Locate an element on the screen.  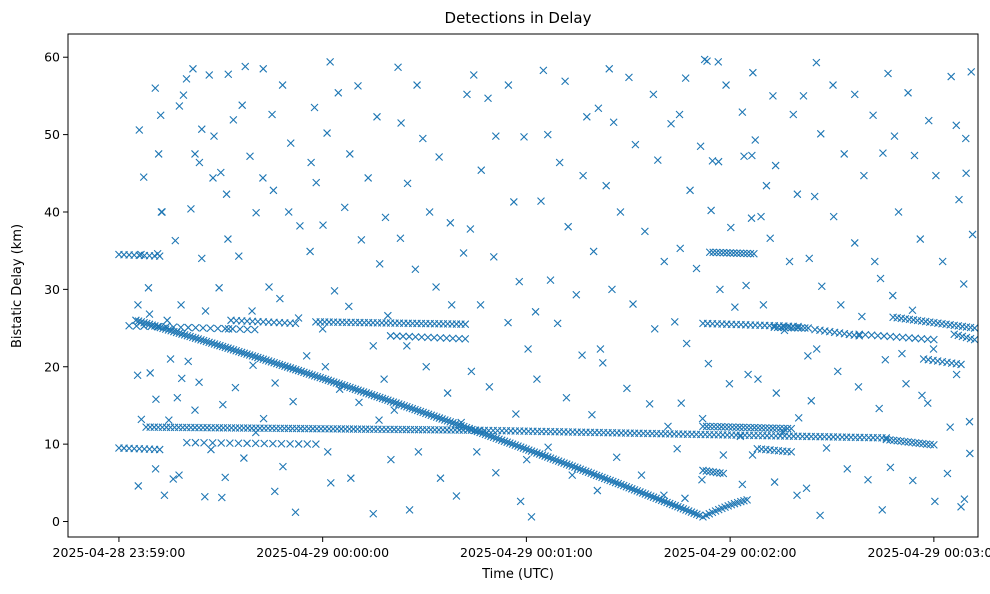
y-tick-label: 10 is located at coordinates (52, 444).